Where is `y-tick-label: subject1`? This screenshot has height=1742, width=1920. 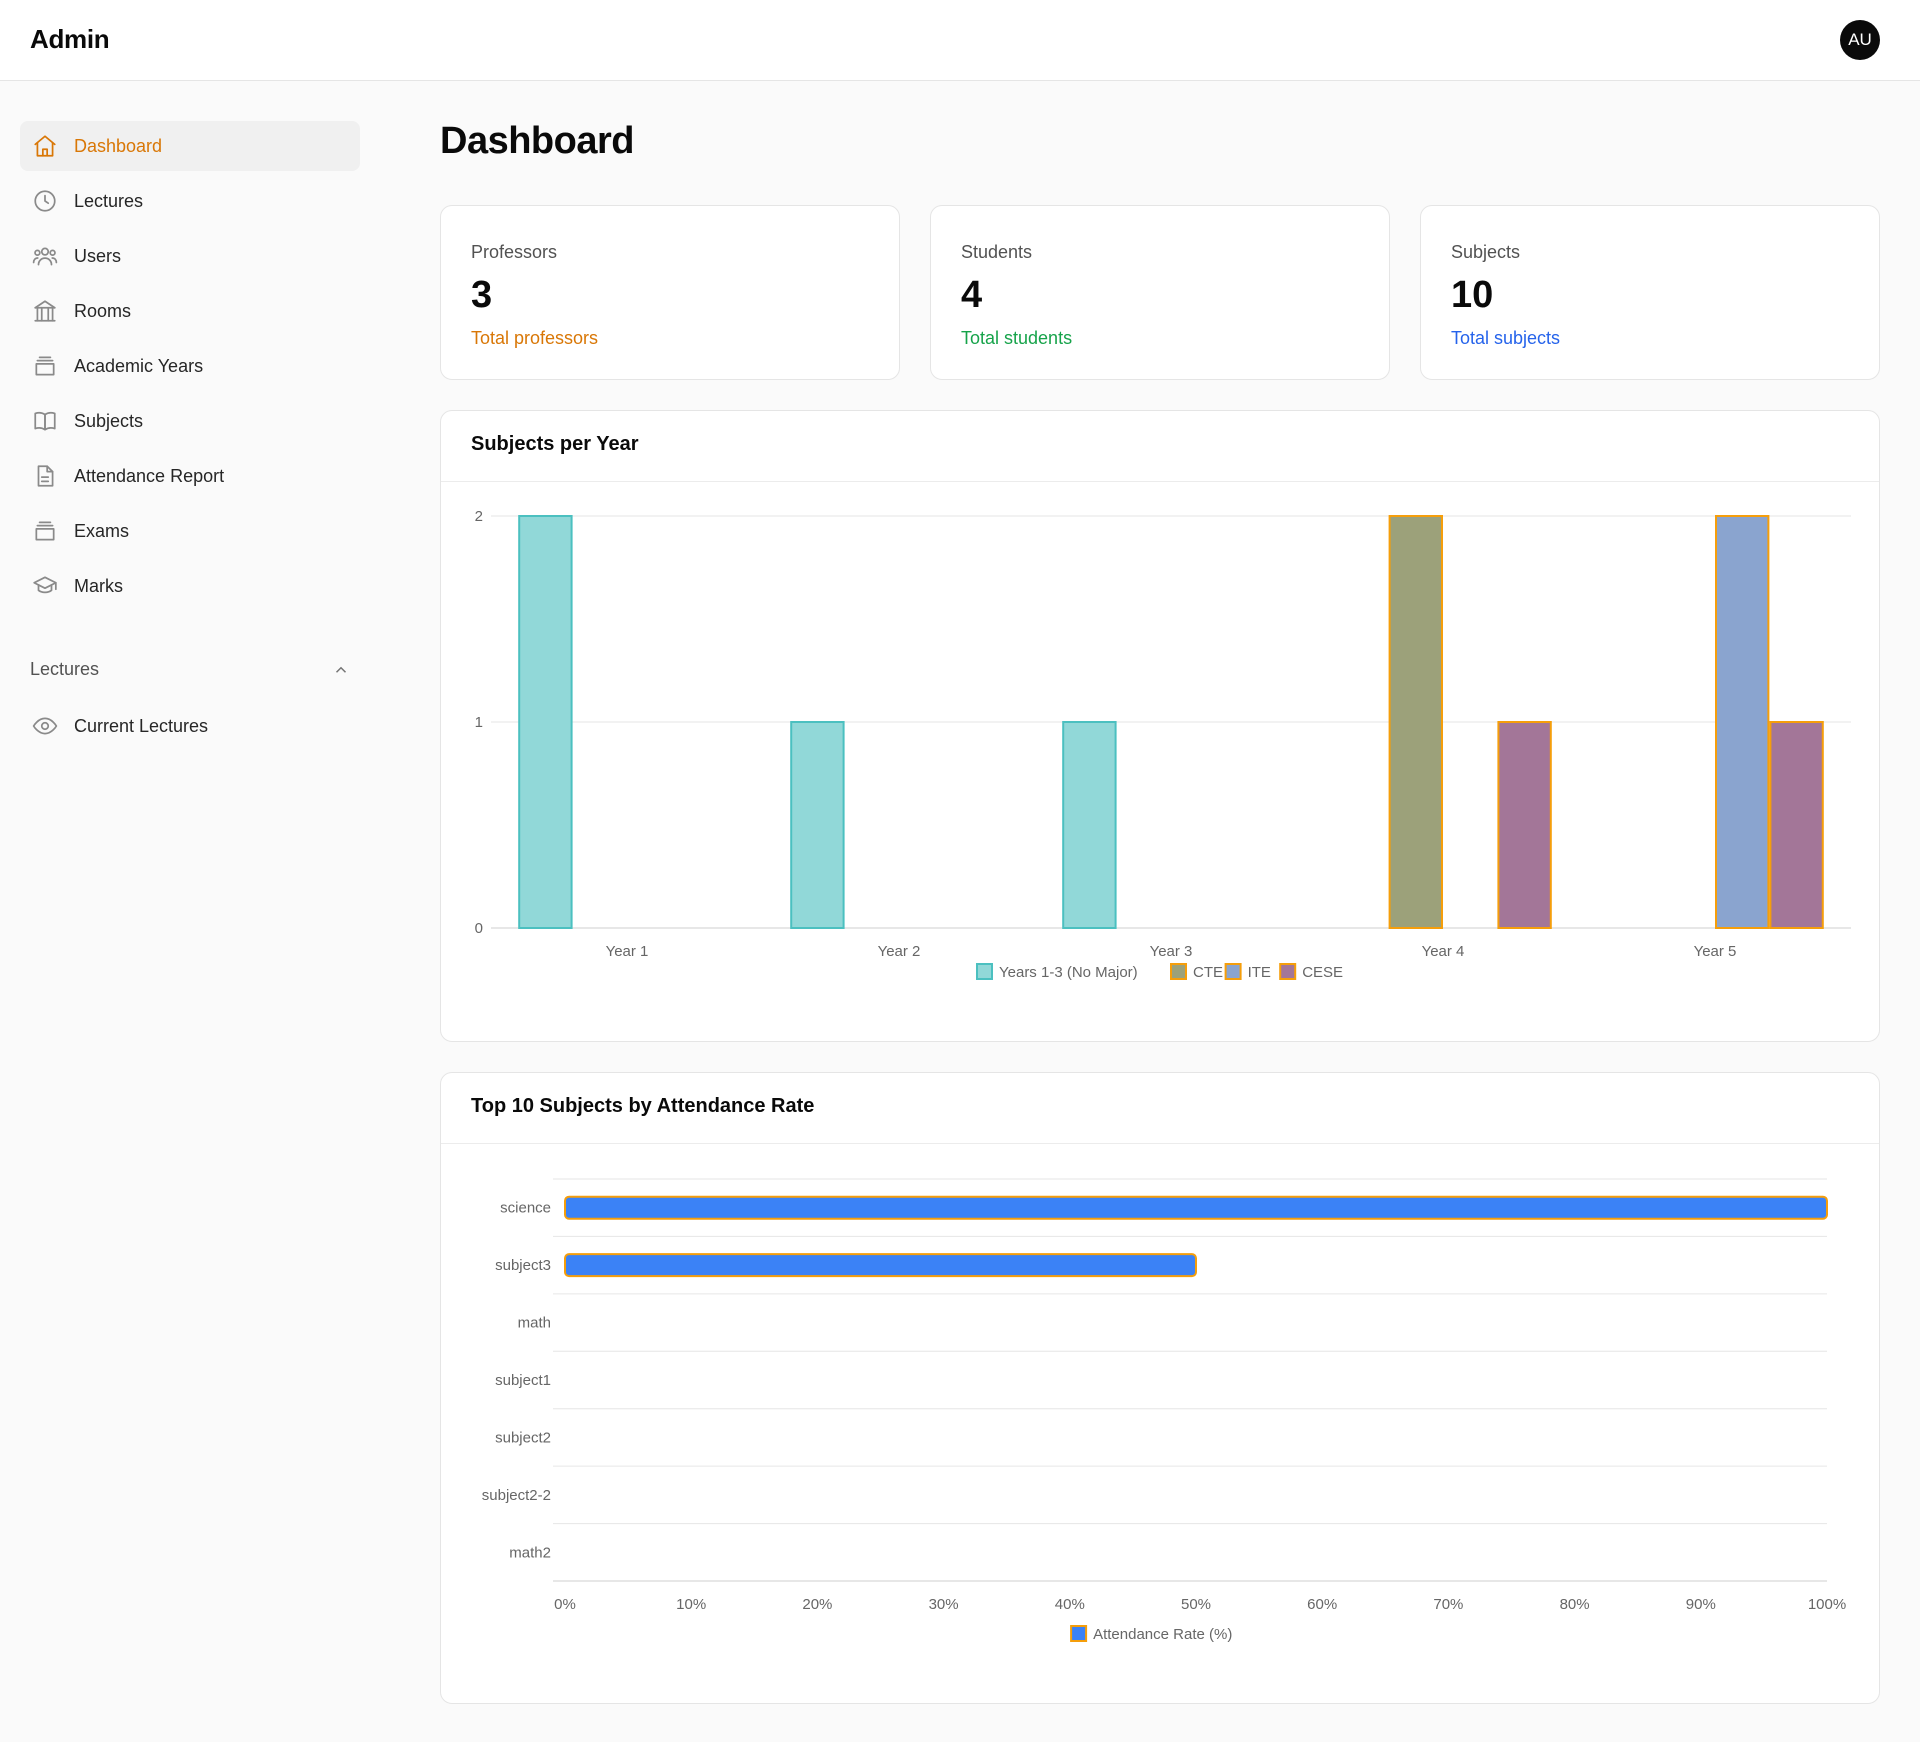 y-tick-label: subject1 is located at coordinates (523, 1380).